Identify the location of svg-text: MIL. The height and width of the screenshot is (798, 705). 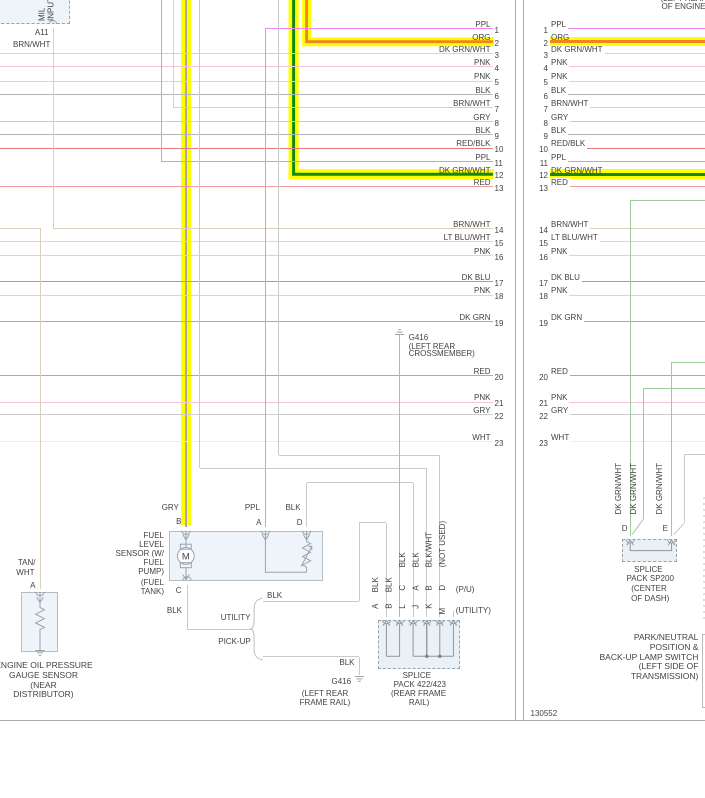
(42, 14).